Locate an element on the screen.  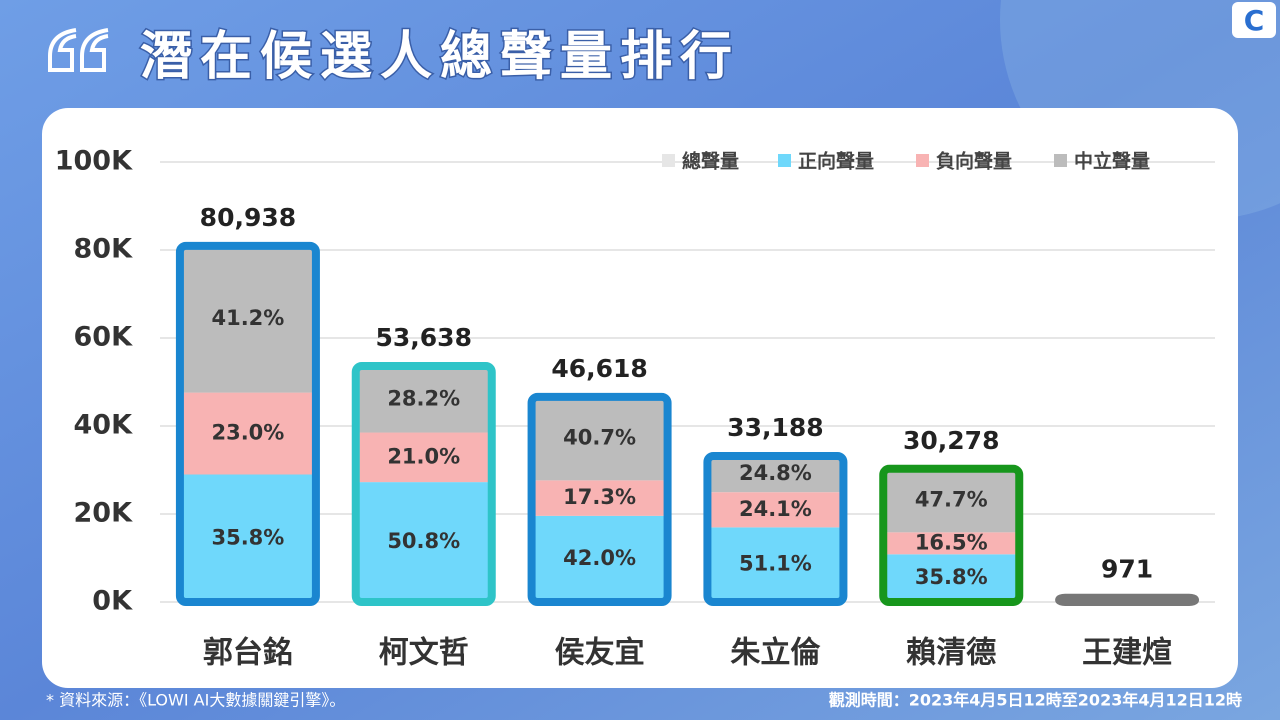
total-label: 46,618 is located at coordinates (599, 368).